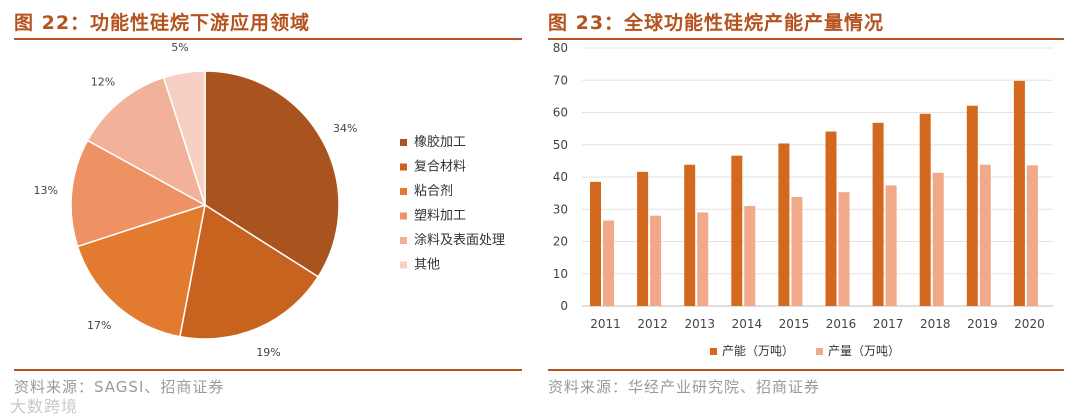  What do you see at coordinates (440, 216) in the screenshot?
I see `legend-label: 塑料加工` at bounding box center [440, 216].